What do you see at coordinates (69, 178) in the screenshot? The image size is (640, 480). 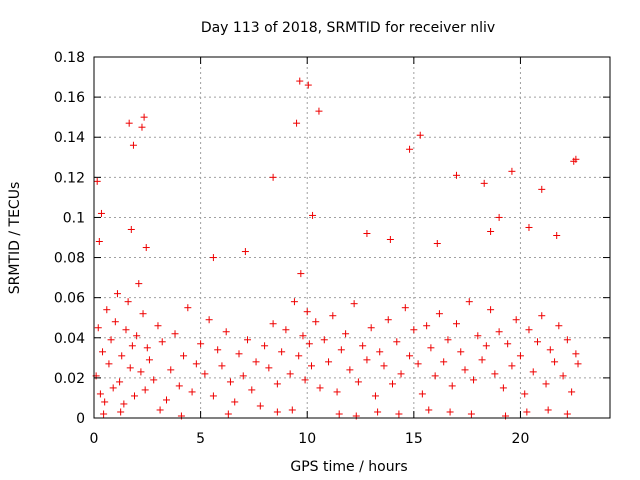 I see `y-tick-label: 0.12` at bounding box center [69, 178].